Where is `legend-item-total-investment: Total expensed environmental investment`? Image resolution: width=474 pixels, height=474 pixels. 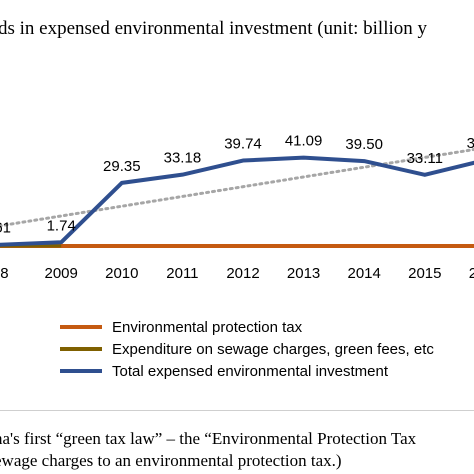 legend-item-total-investment: Total expensed environmental investment is located at coordinates (247, 371).